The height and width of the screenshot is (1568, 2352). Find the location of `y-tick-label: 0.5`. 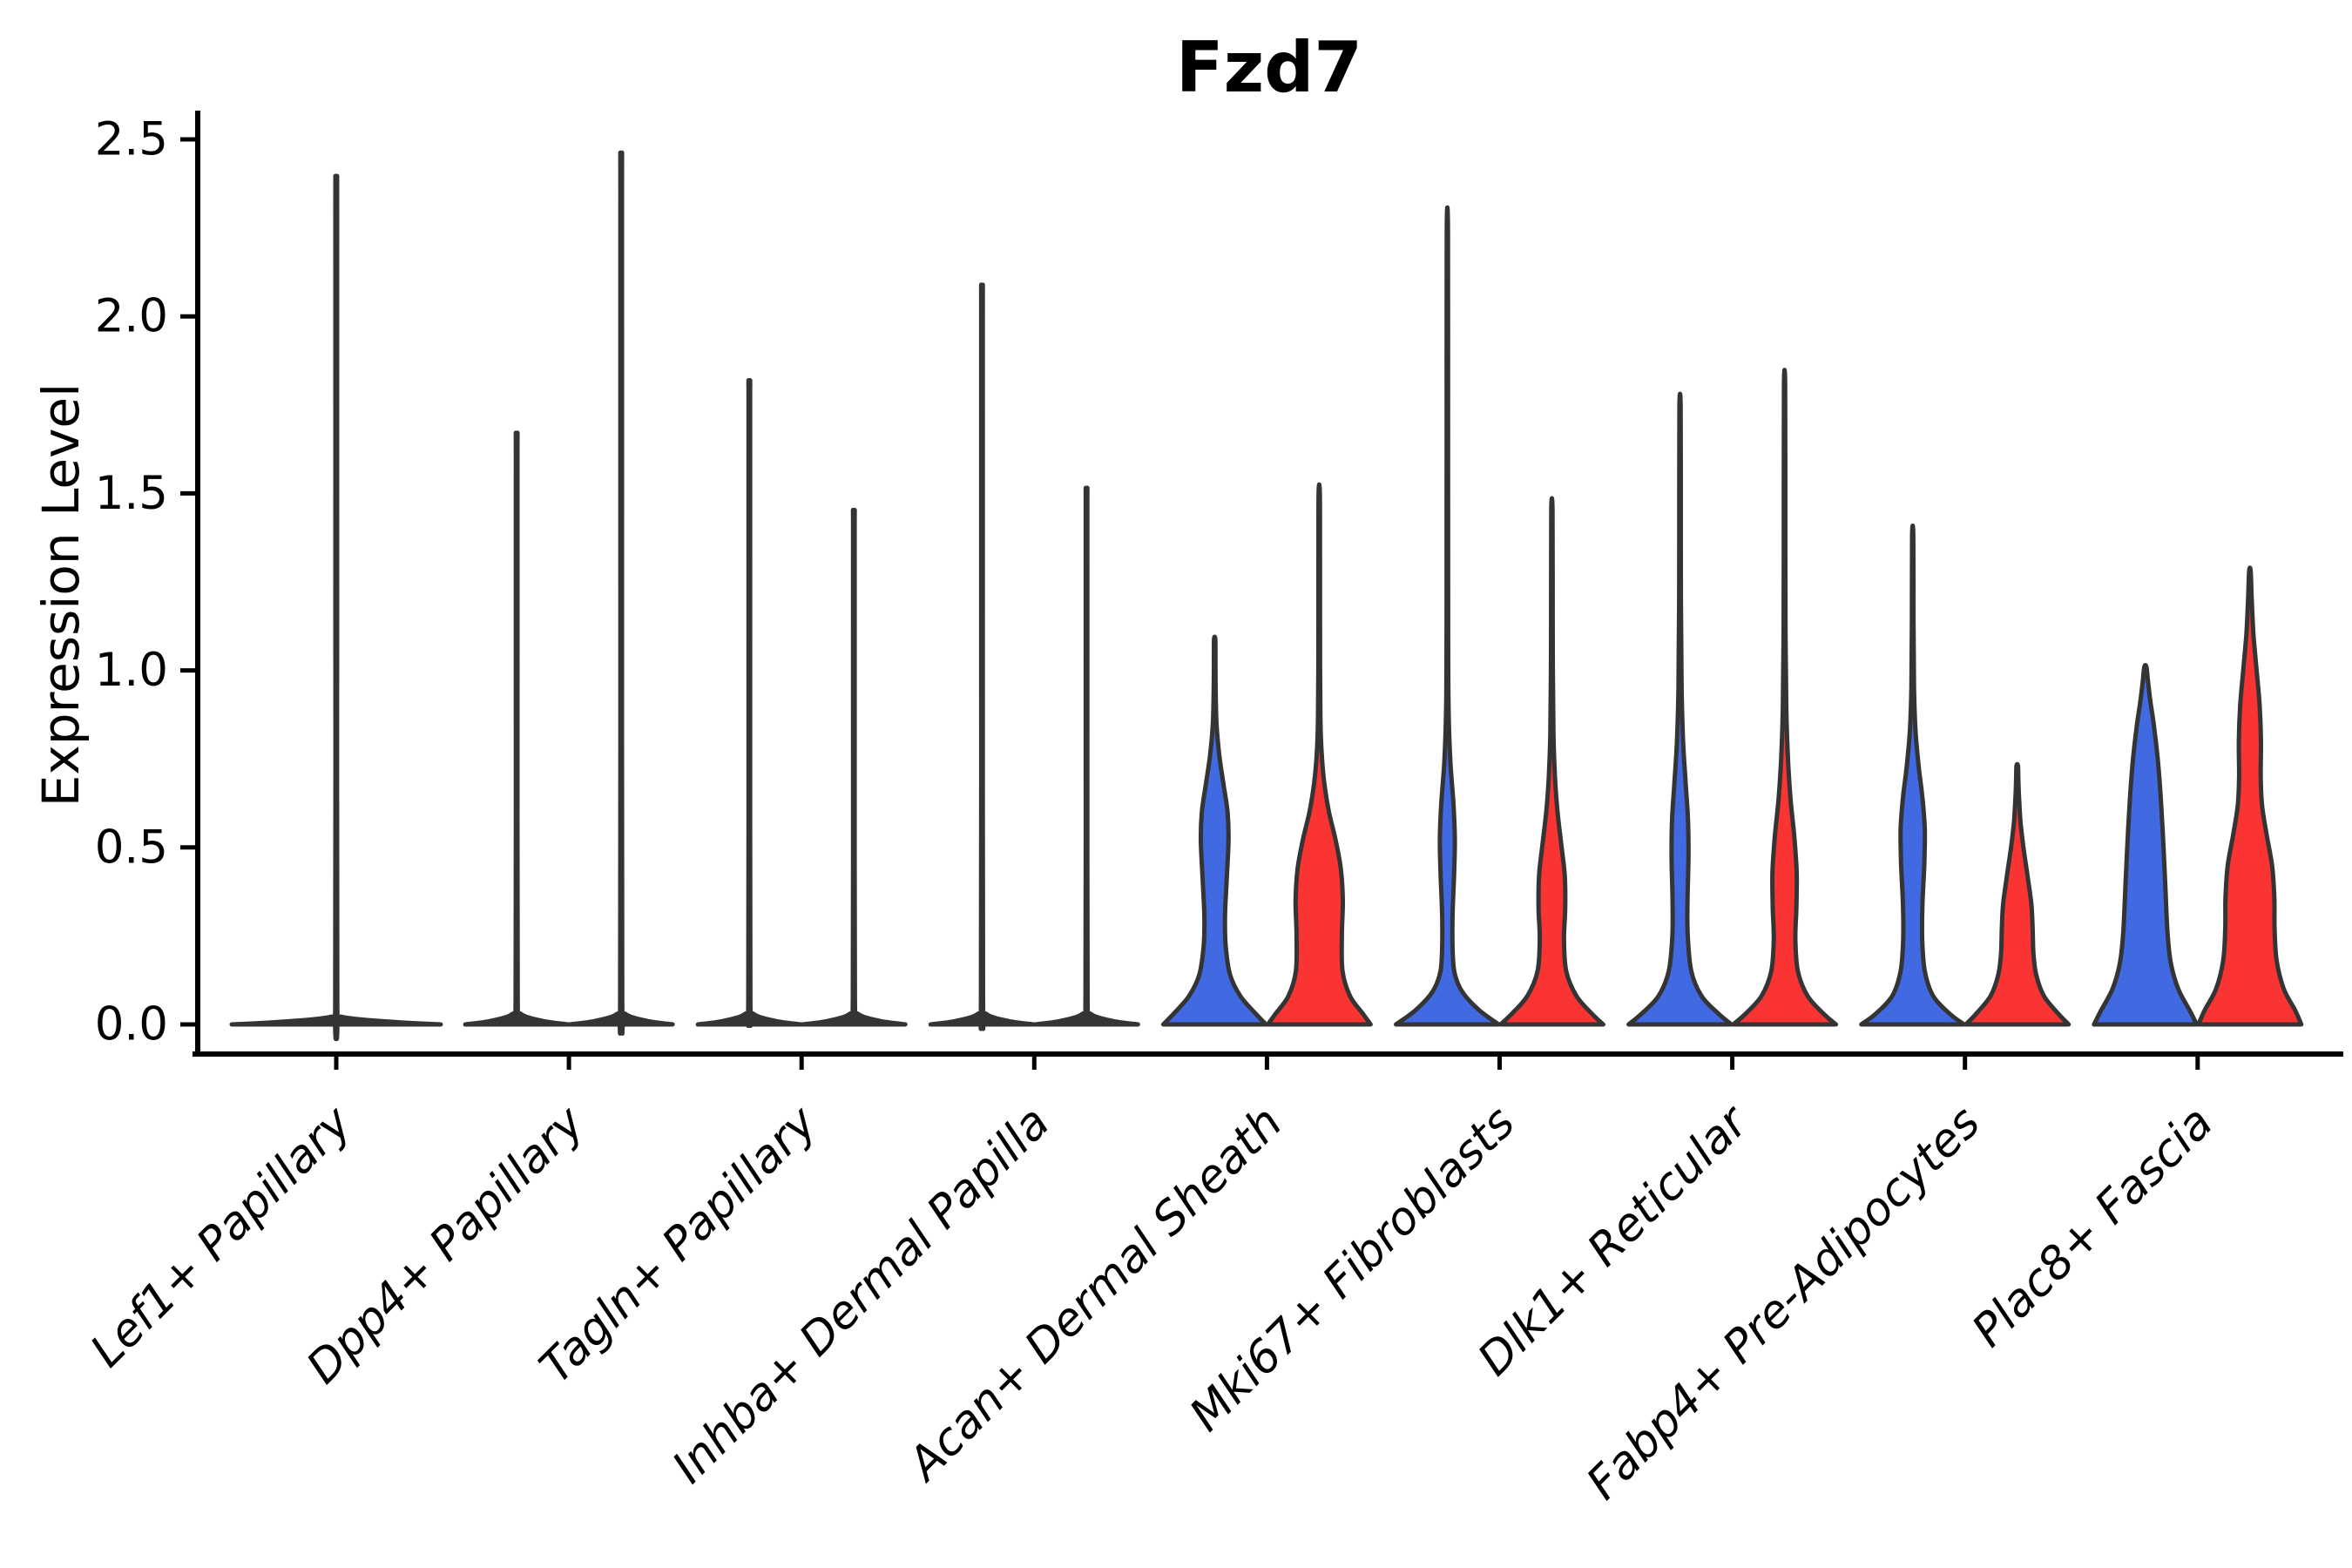

y-tick-label: 0.5 is located at coordinates (131, 847).